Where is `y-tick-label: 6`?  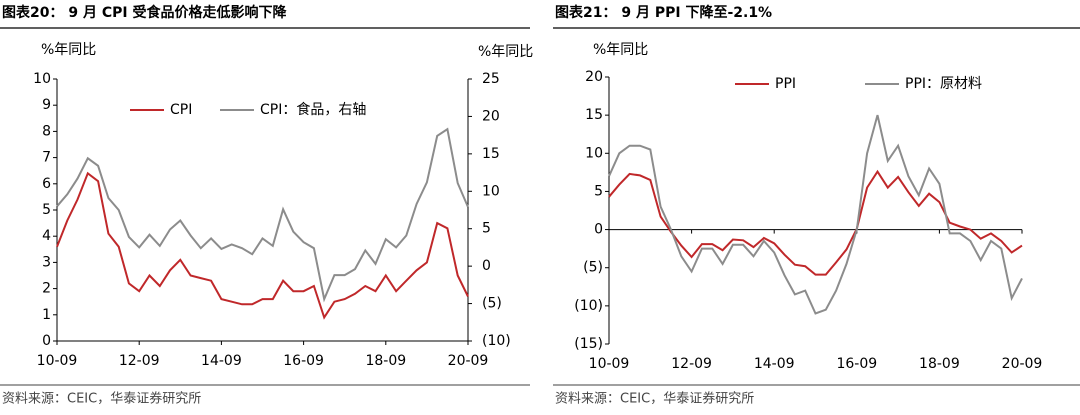 y-tick-label: 6 is located at coordinates (46, 184).